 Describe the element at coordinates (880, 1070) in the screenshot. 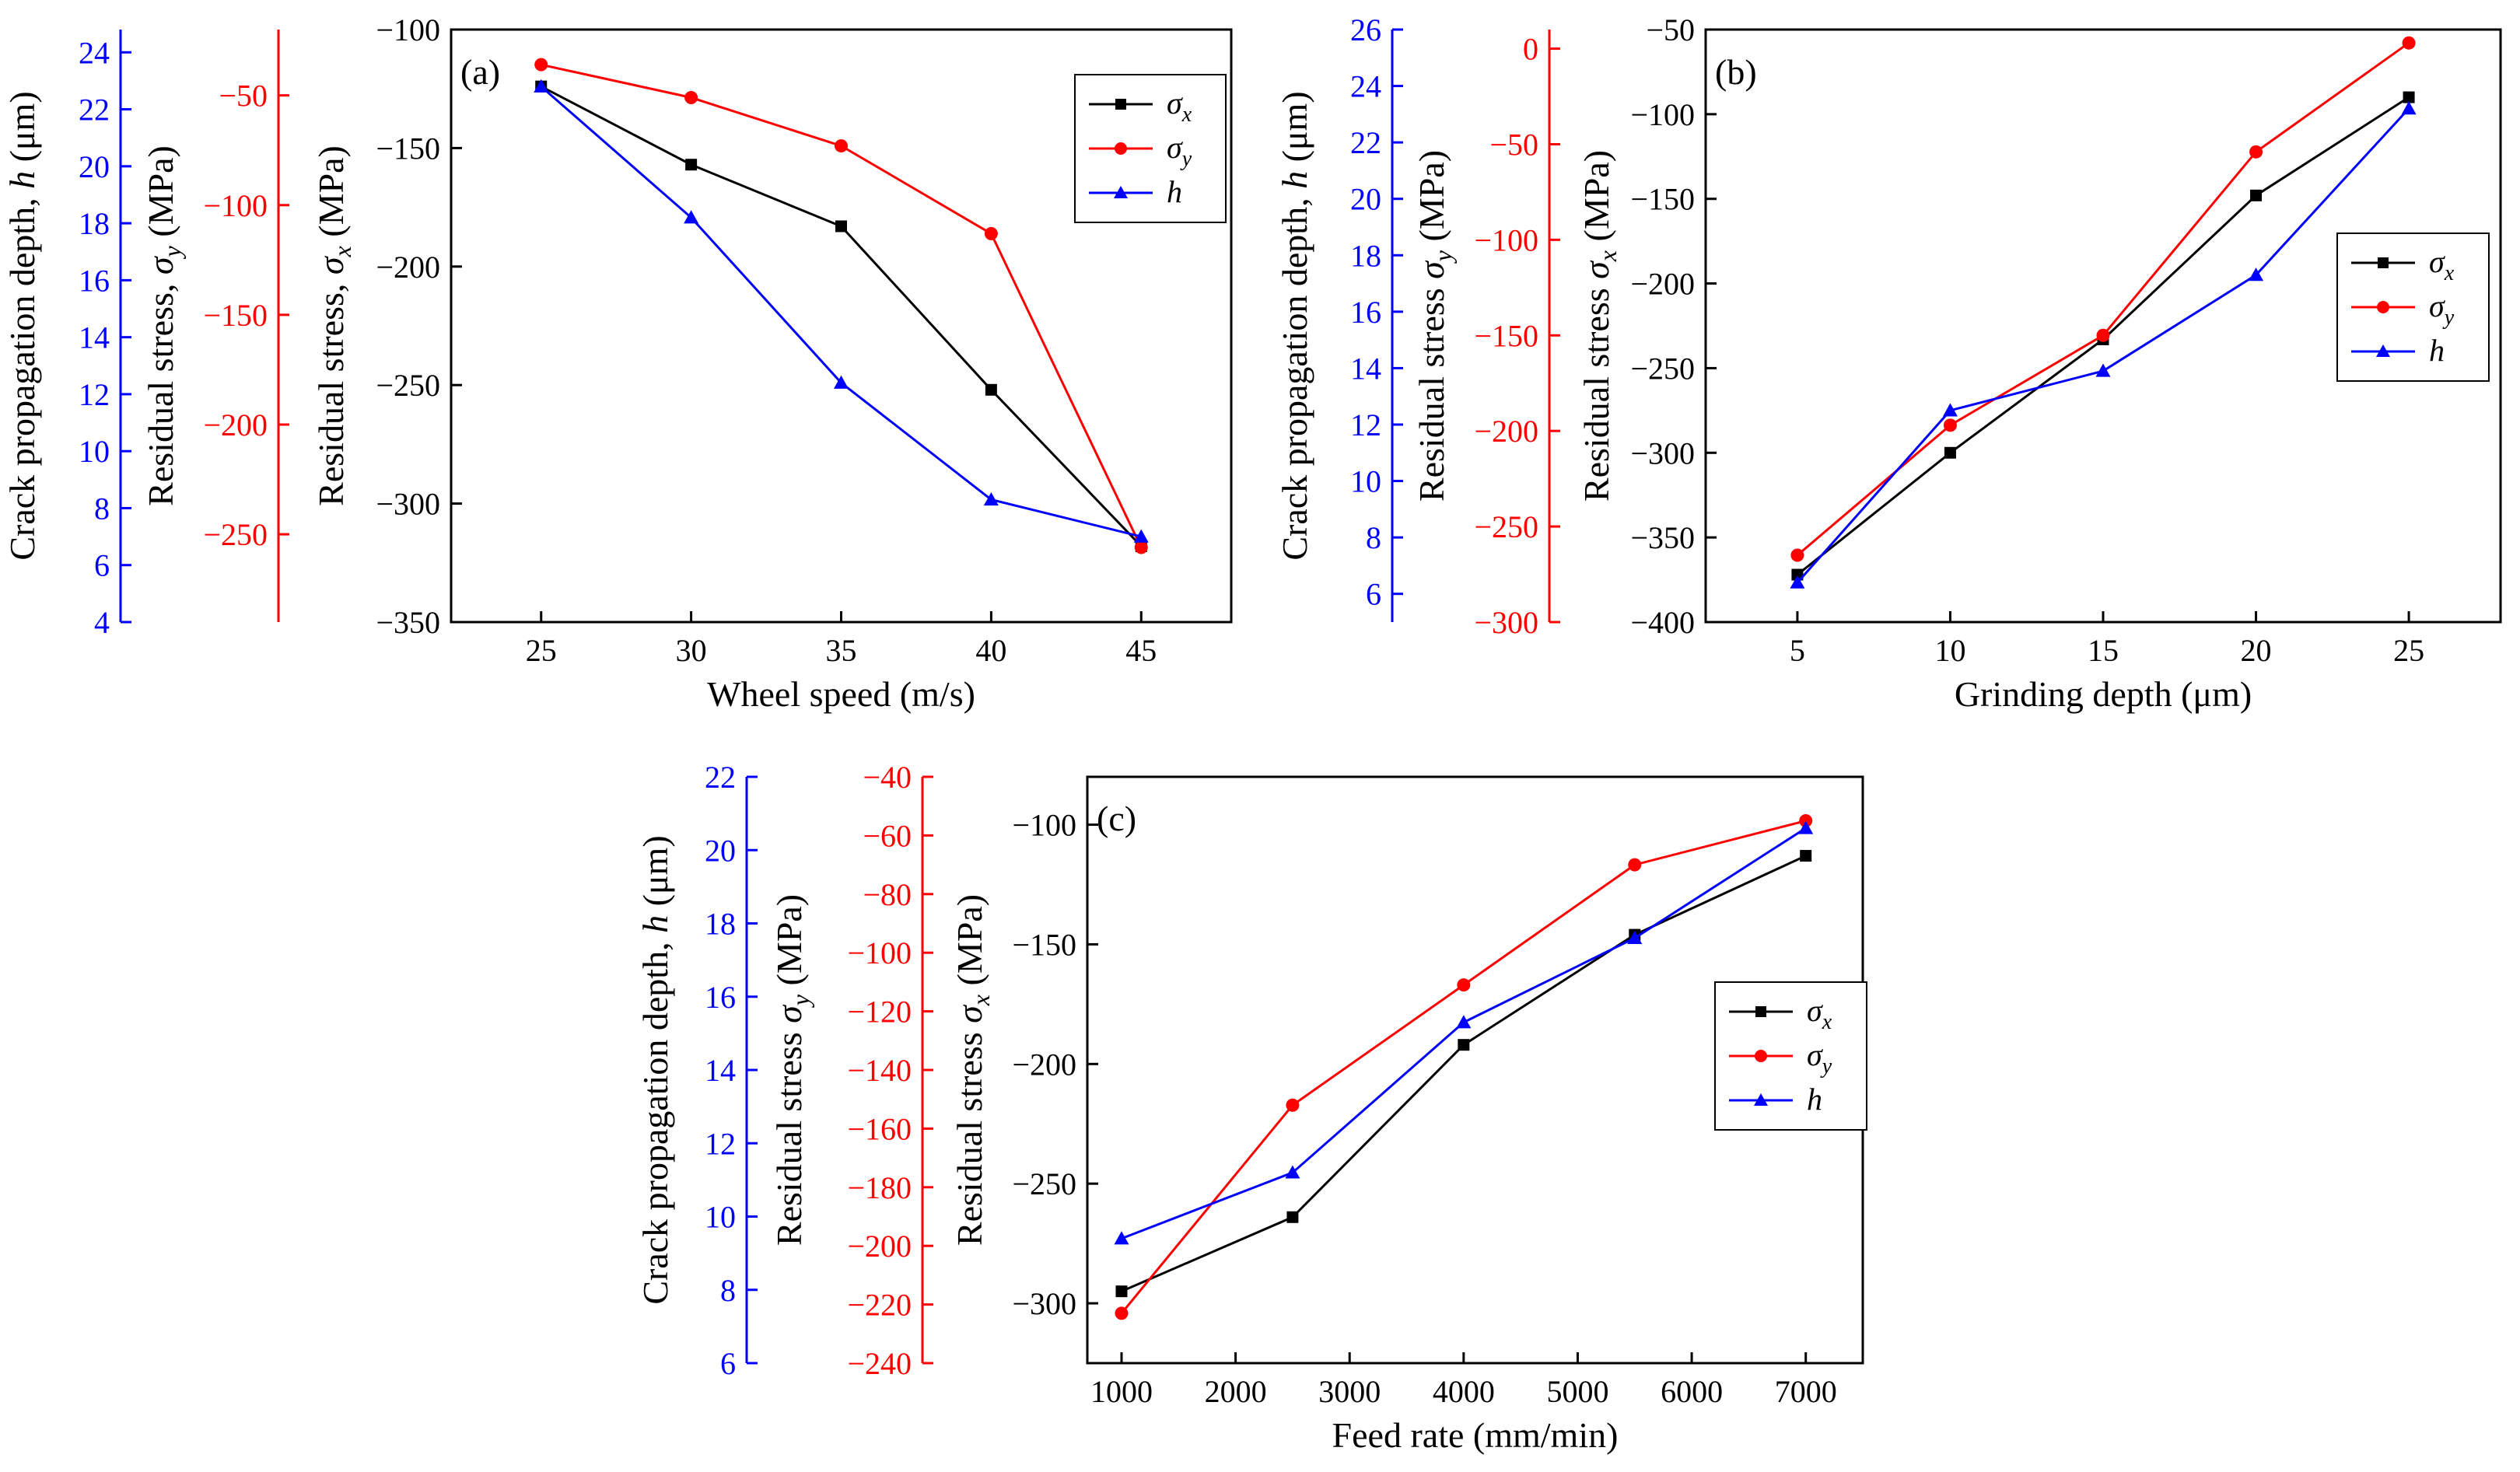

I see `y-tick-label-sy: −140` at that location.